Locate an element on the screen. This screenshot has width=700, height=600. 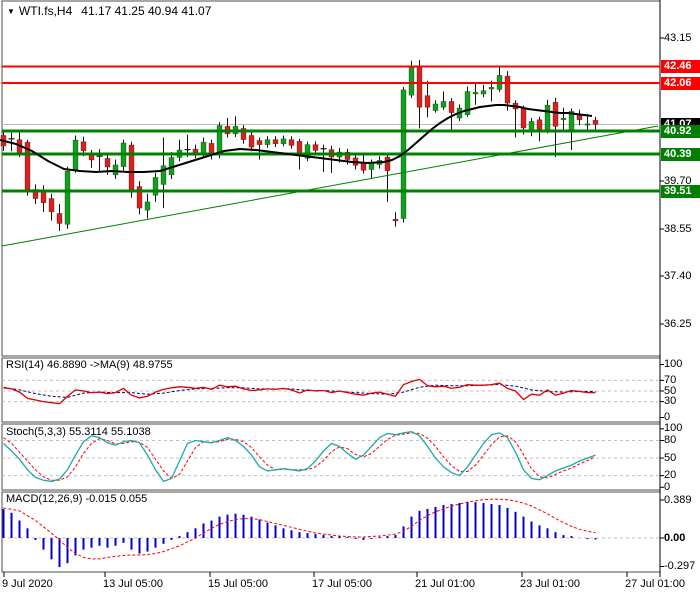
rsi-level-label: 30 is located at coordinates (670, 401).